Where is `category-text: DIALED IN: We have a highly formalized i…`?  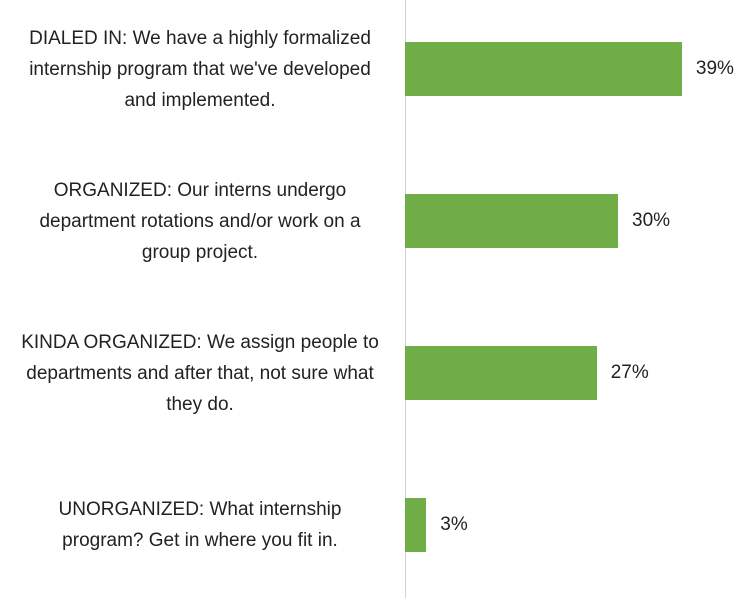
category-text: DIALED IN: We have a highly formalized i… is located at coordinates (200, 69).